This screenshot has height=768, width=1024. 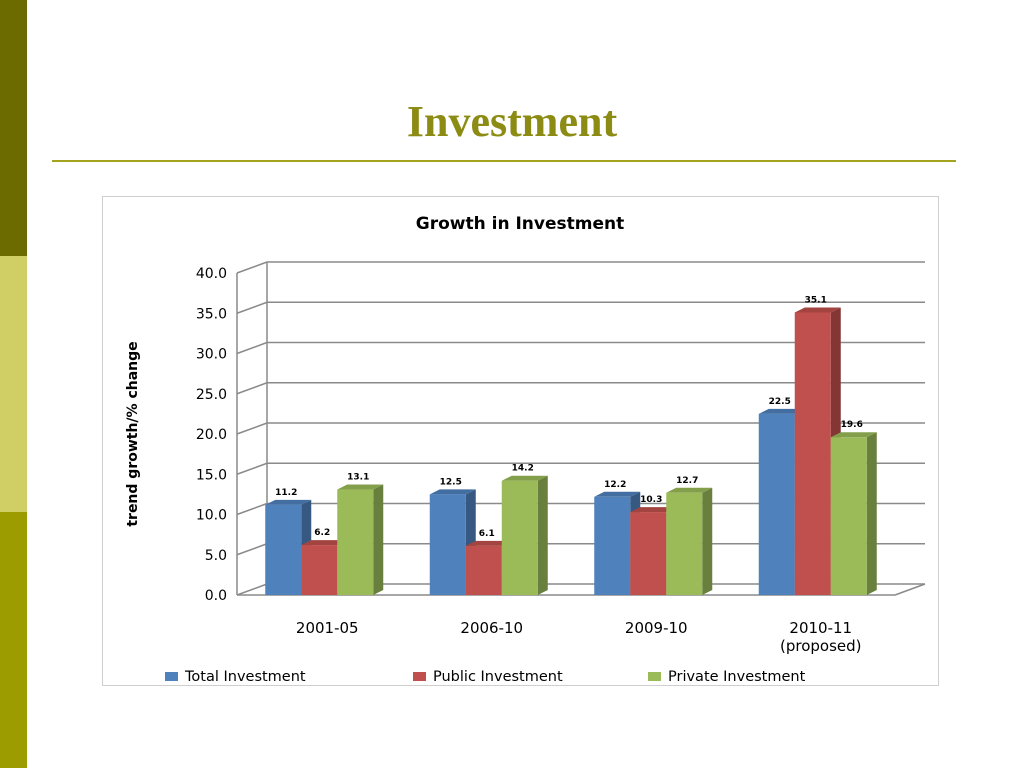 What do you see at coordinates (821, 646) in the screenshot?
I see `x-tick-label: (proposed)` at bounding box center [821, 646].